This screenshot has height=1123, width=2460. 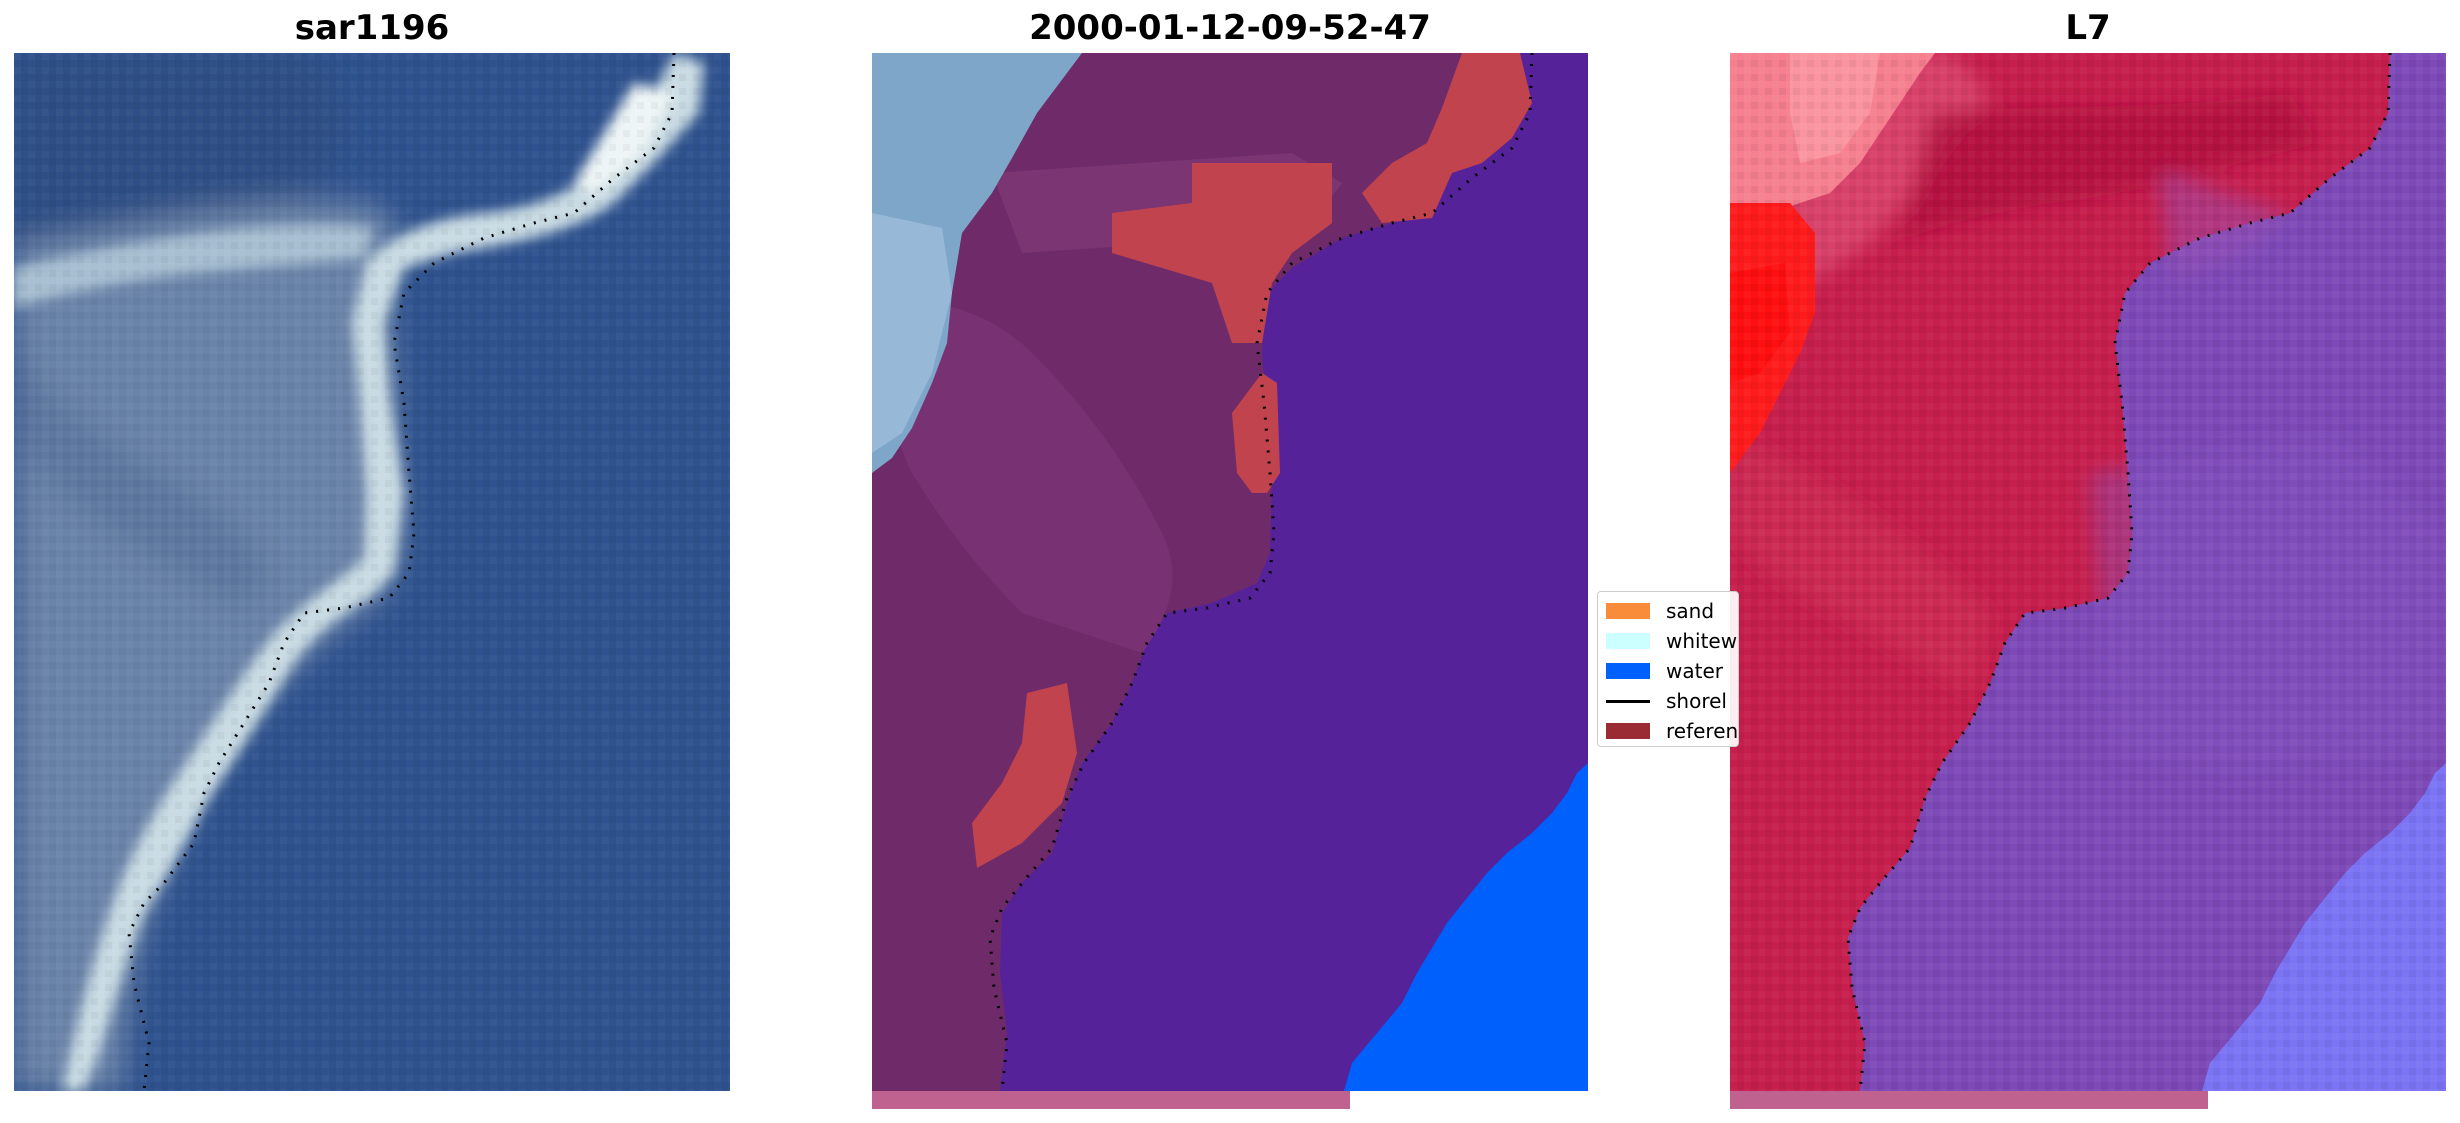 What do you see at coordinates (1230, 28) in the screenshot?
I see `panel-title-classified: 2000-01-12-09-52-47` at bounding box center [1230, 28].